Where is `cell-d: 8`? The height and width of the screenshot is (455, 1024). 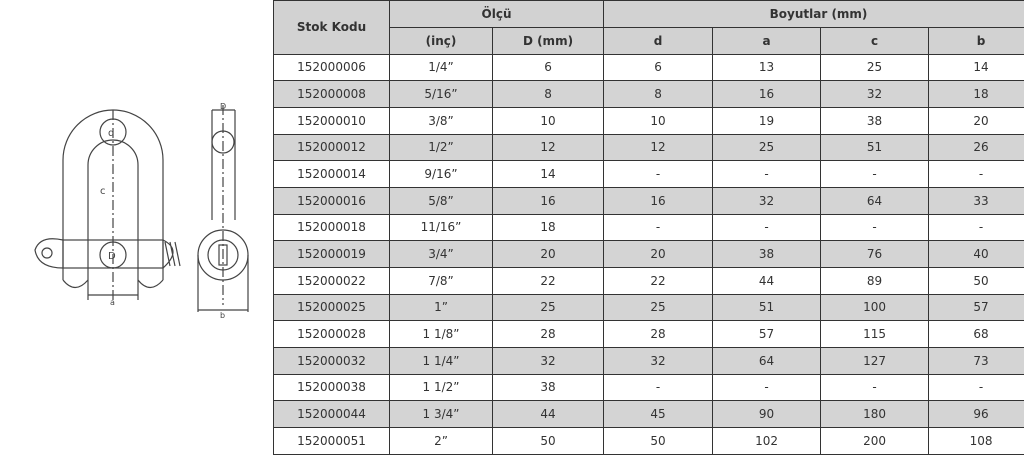 cell-d: 8 is located at coordinates (658, 94).